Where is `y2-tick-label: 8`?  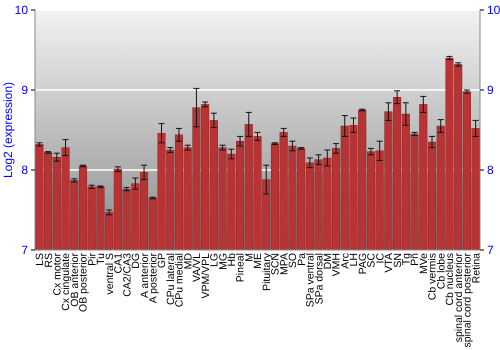 y2-tick-label: 8 is located at coordinates (490, 169).